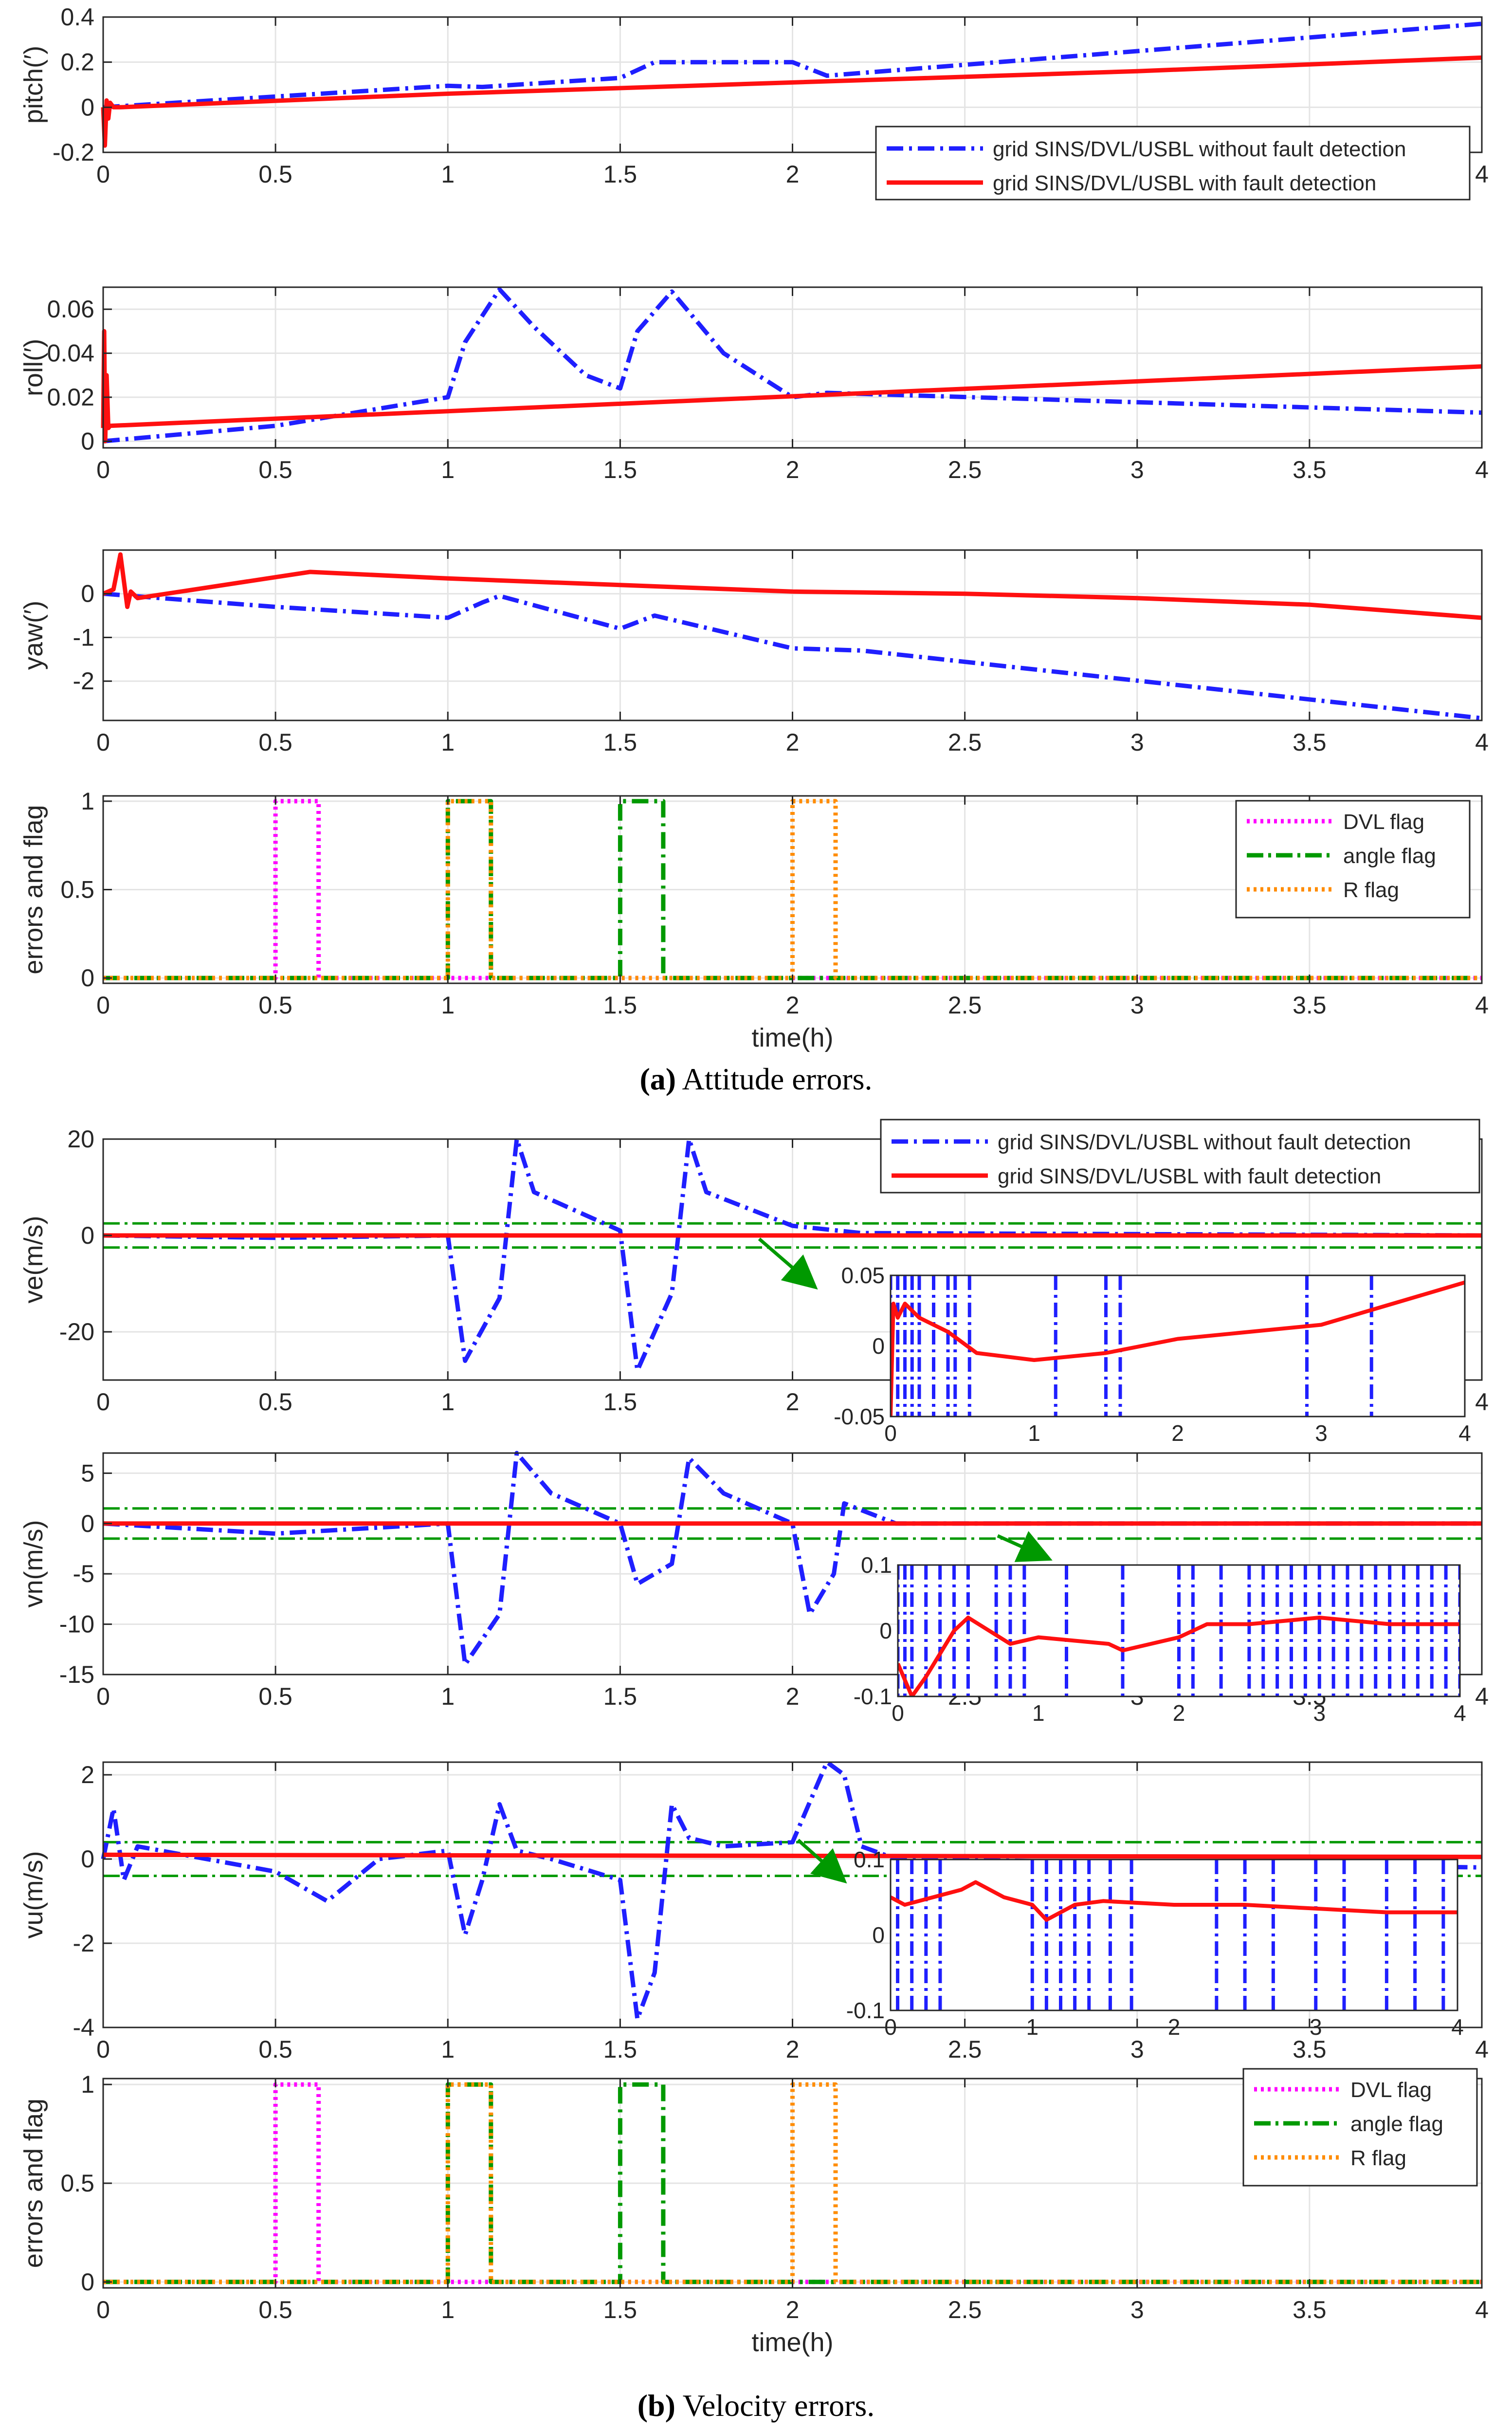 The image size is (1512, 2431). Describe the element at coordinates (33, 85) in the screenshot. I see `y-axis-label: pitch(′)` at that location.